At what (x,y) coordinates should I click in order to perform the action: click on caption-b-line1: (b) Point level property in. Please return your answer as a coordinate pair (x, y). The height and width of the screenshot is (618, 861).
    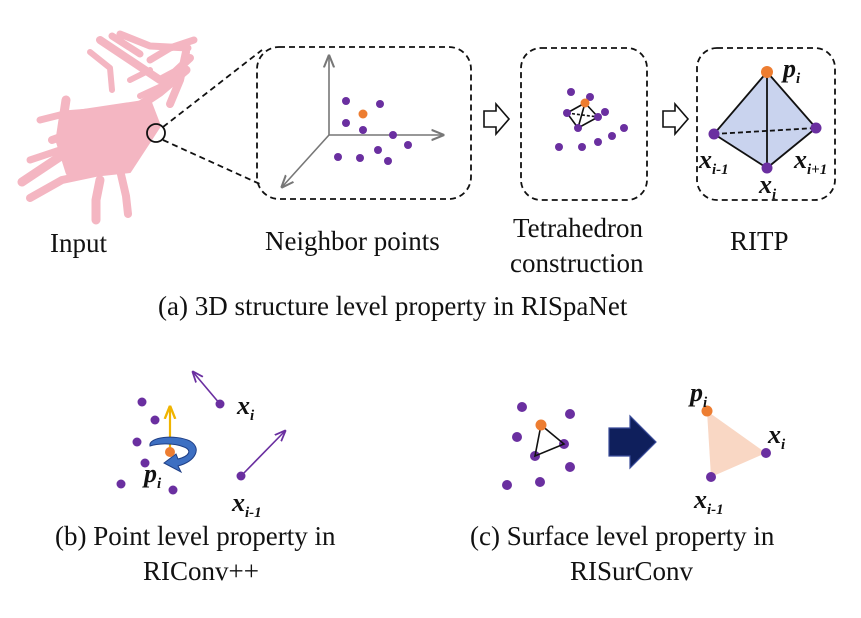
    Looking at the image, I should click on (195, 536).